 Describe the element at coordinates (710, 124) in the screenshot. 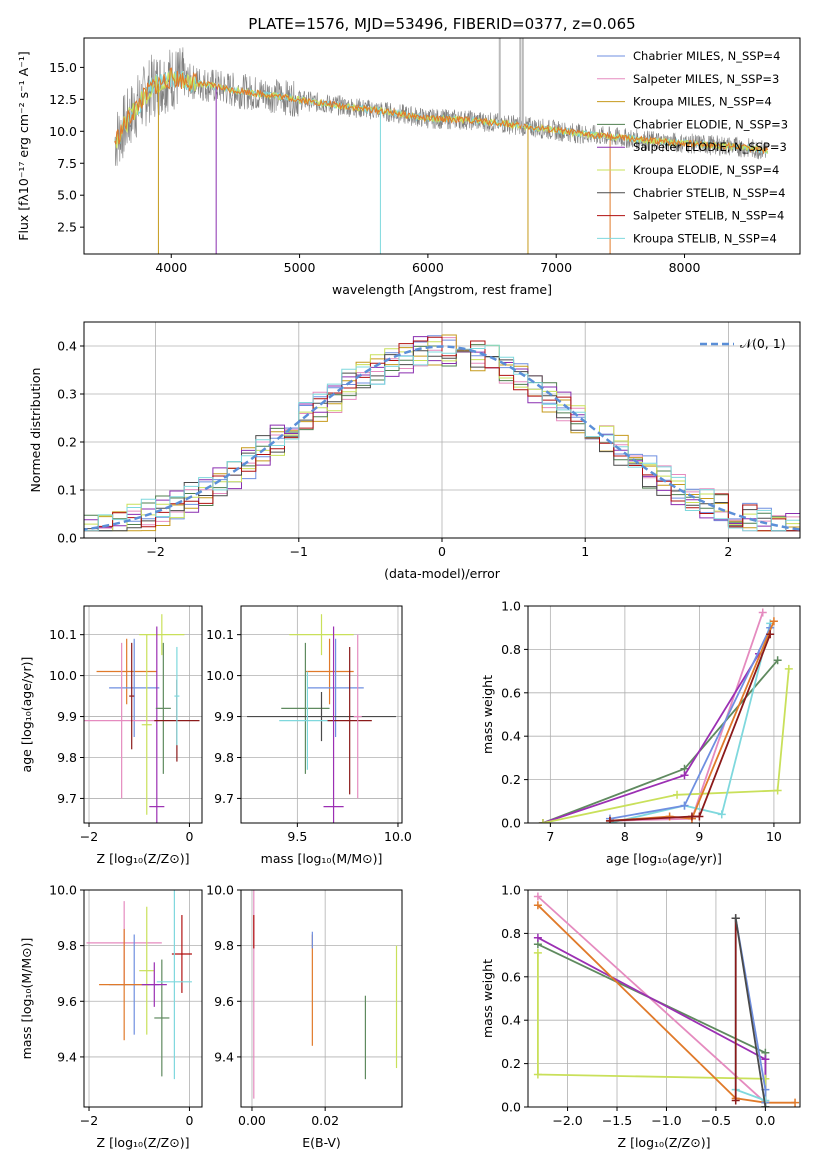

I see `legend-label: Chabrier ELODIE, N_SSP=3` at that location.